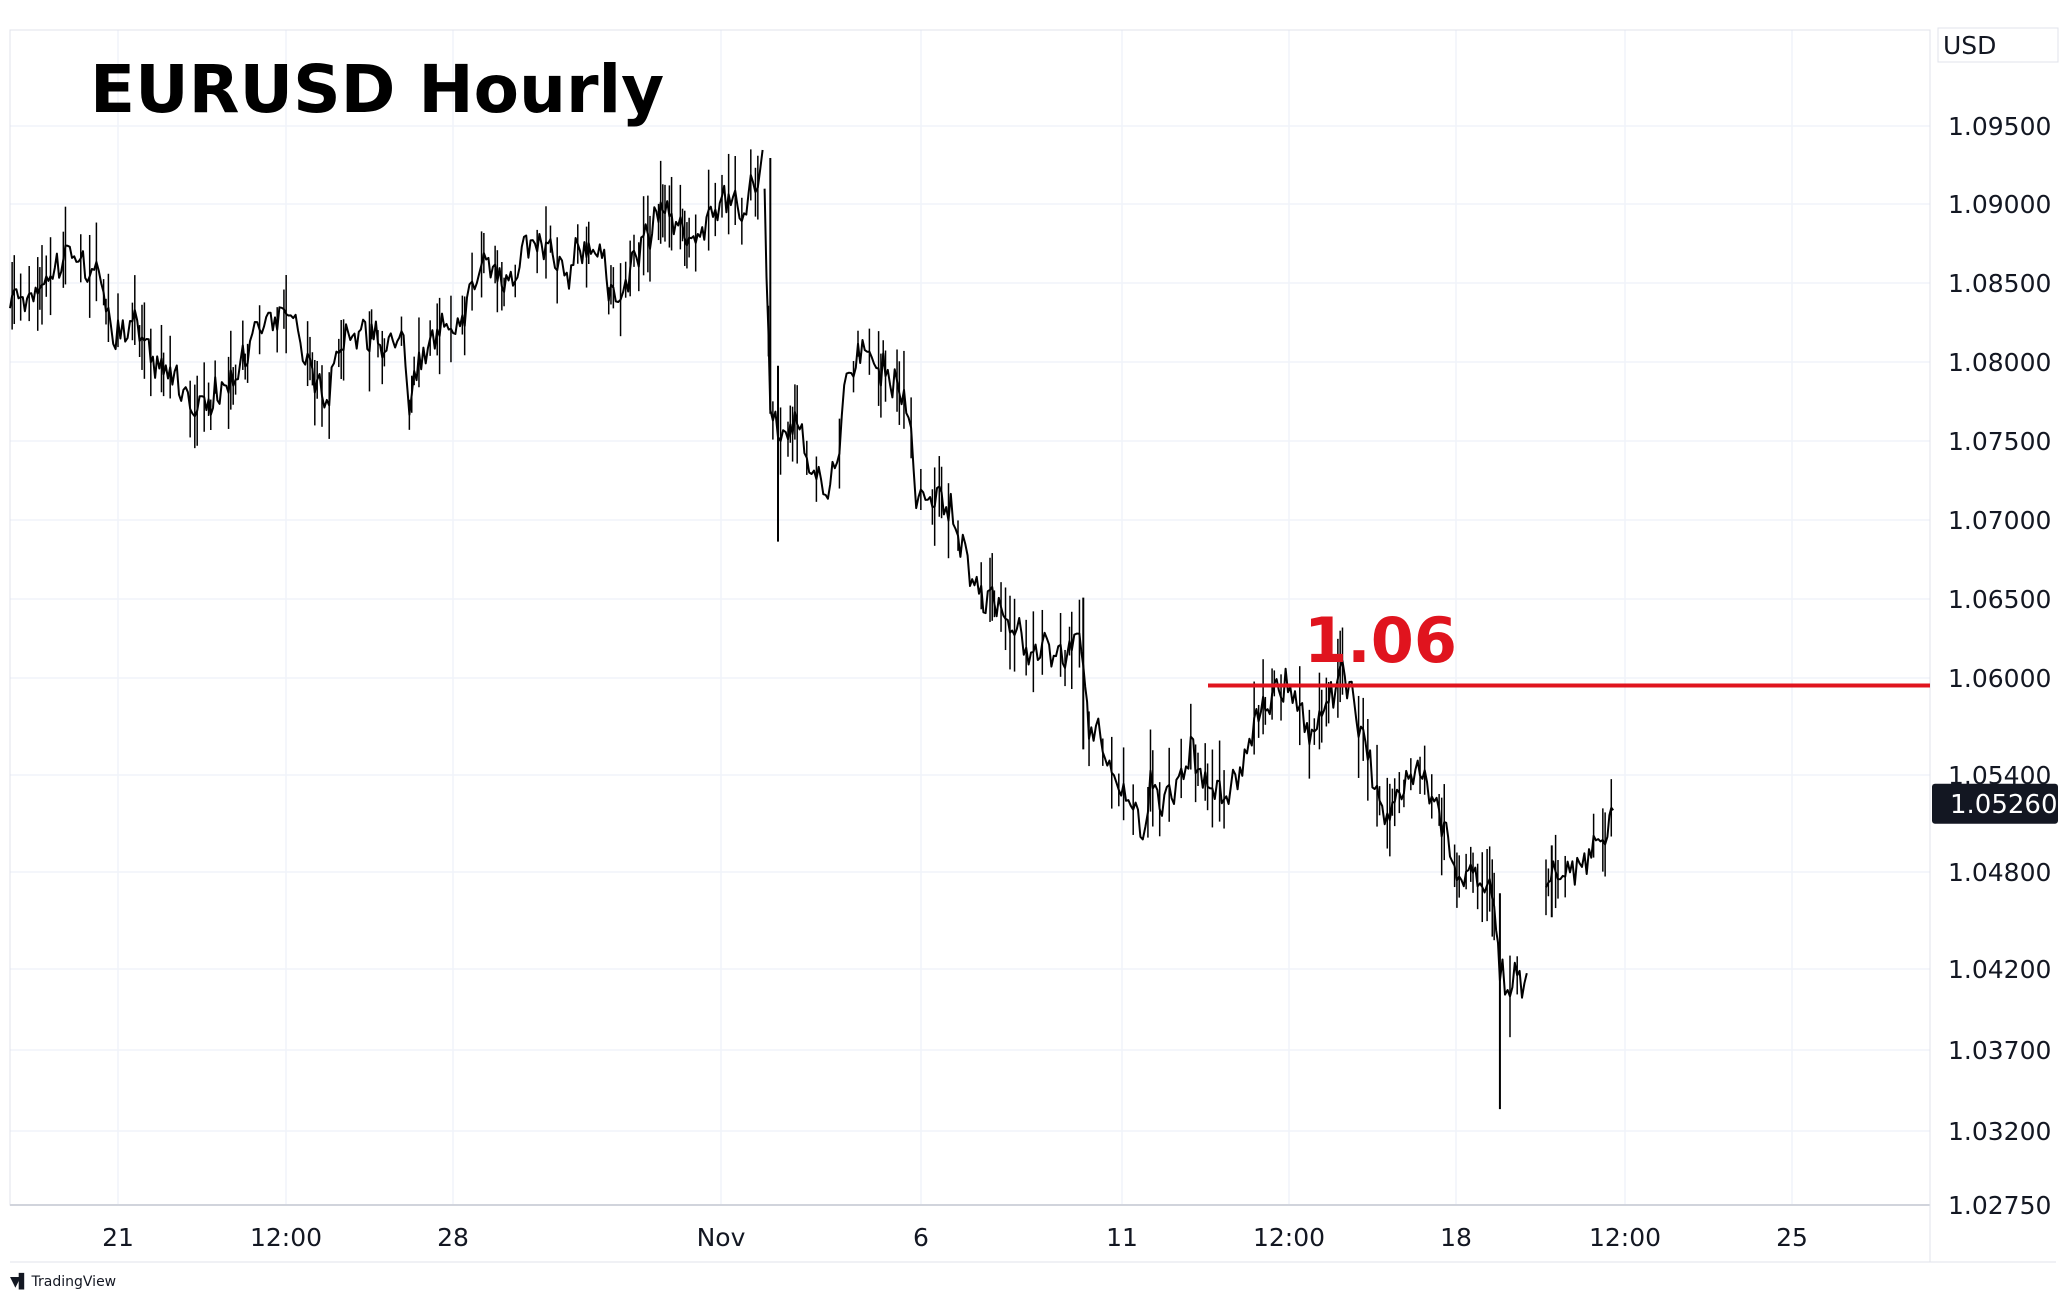 This screenshot has height=1299, width=2066. I want to click on currency-label-box, so click(1998, 45).